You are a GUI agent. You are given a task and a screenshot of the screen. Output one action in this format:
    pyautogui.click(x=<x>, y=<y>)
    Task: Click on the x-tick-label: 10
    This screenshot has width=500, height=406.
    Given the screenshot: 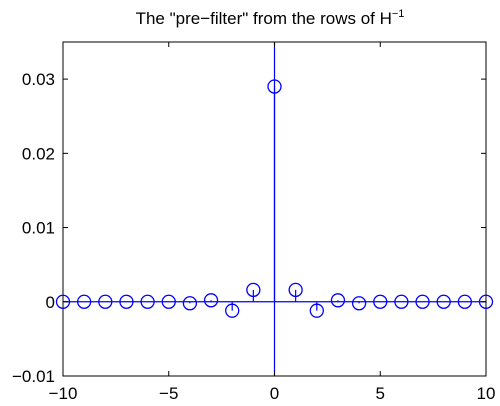 What is the action you would take?
    pyautogui.click(x=486, y=393)
    